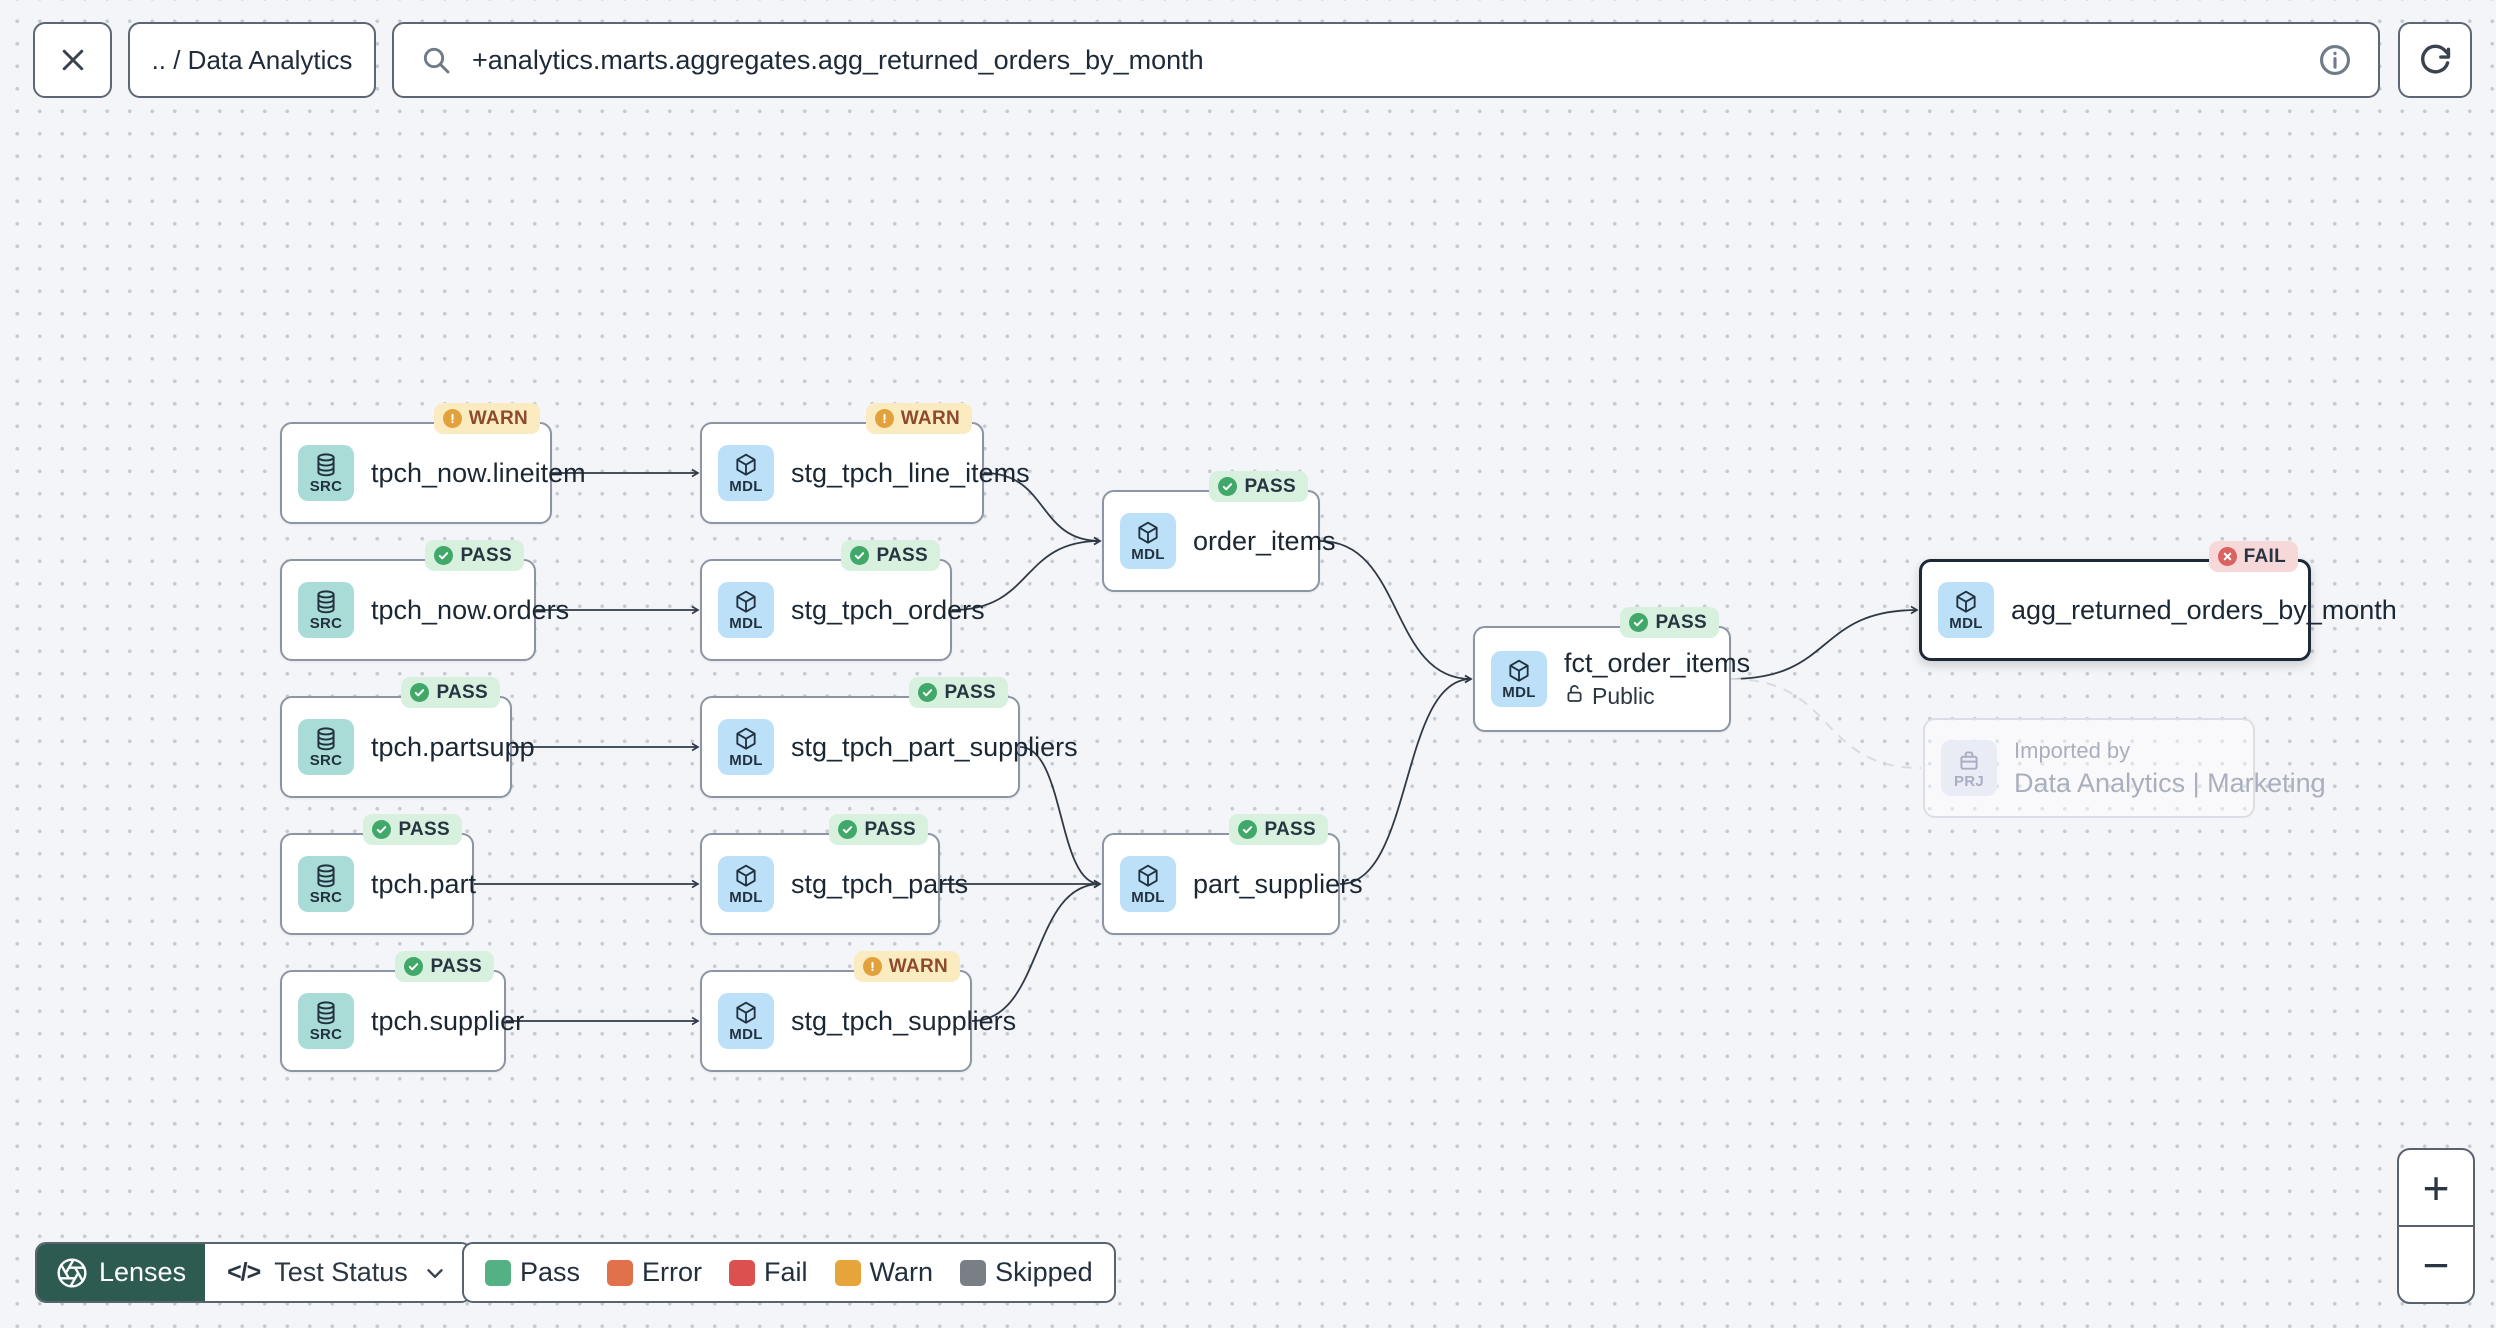 Image resolution: width=2496 pixels, height=1328 pixels. I want to click on node-text: tpch.partsupp, so click(453, 747).